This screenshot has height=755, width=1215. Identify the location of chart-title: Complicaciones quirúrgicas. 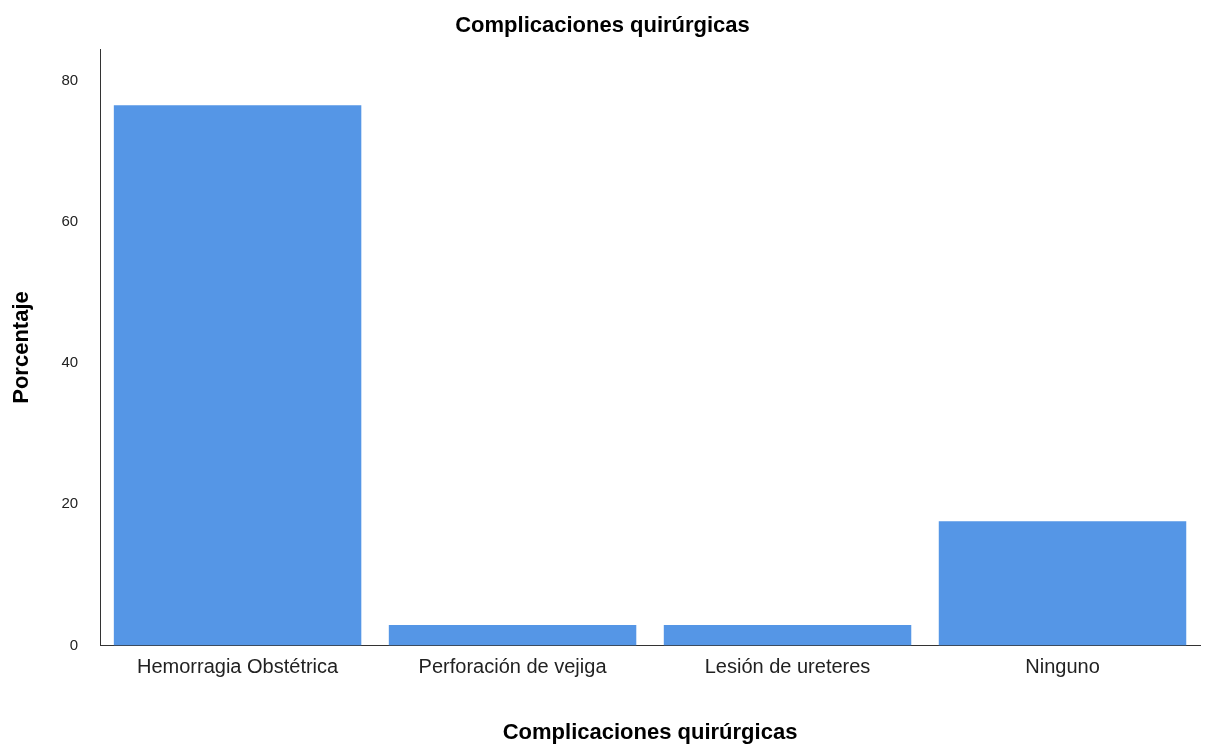
(602, 25).